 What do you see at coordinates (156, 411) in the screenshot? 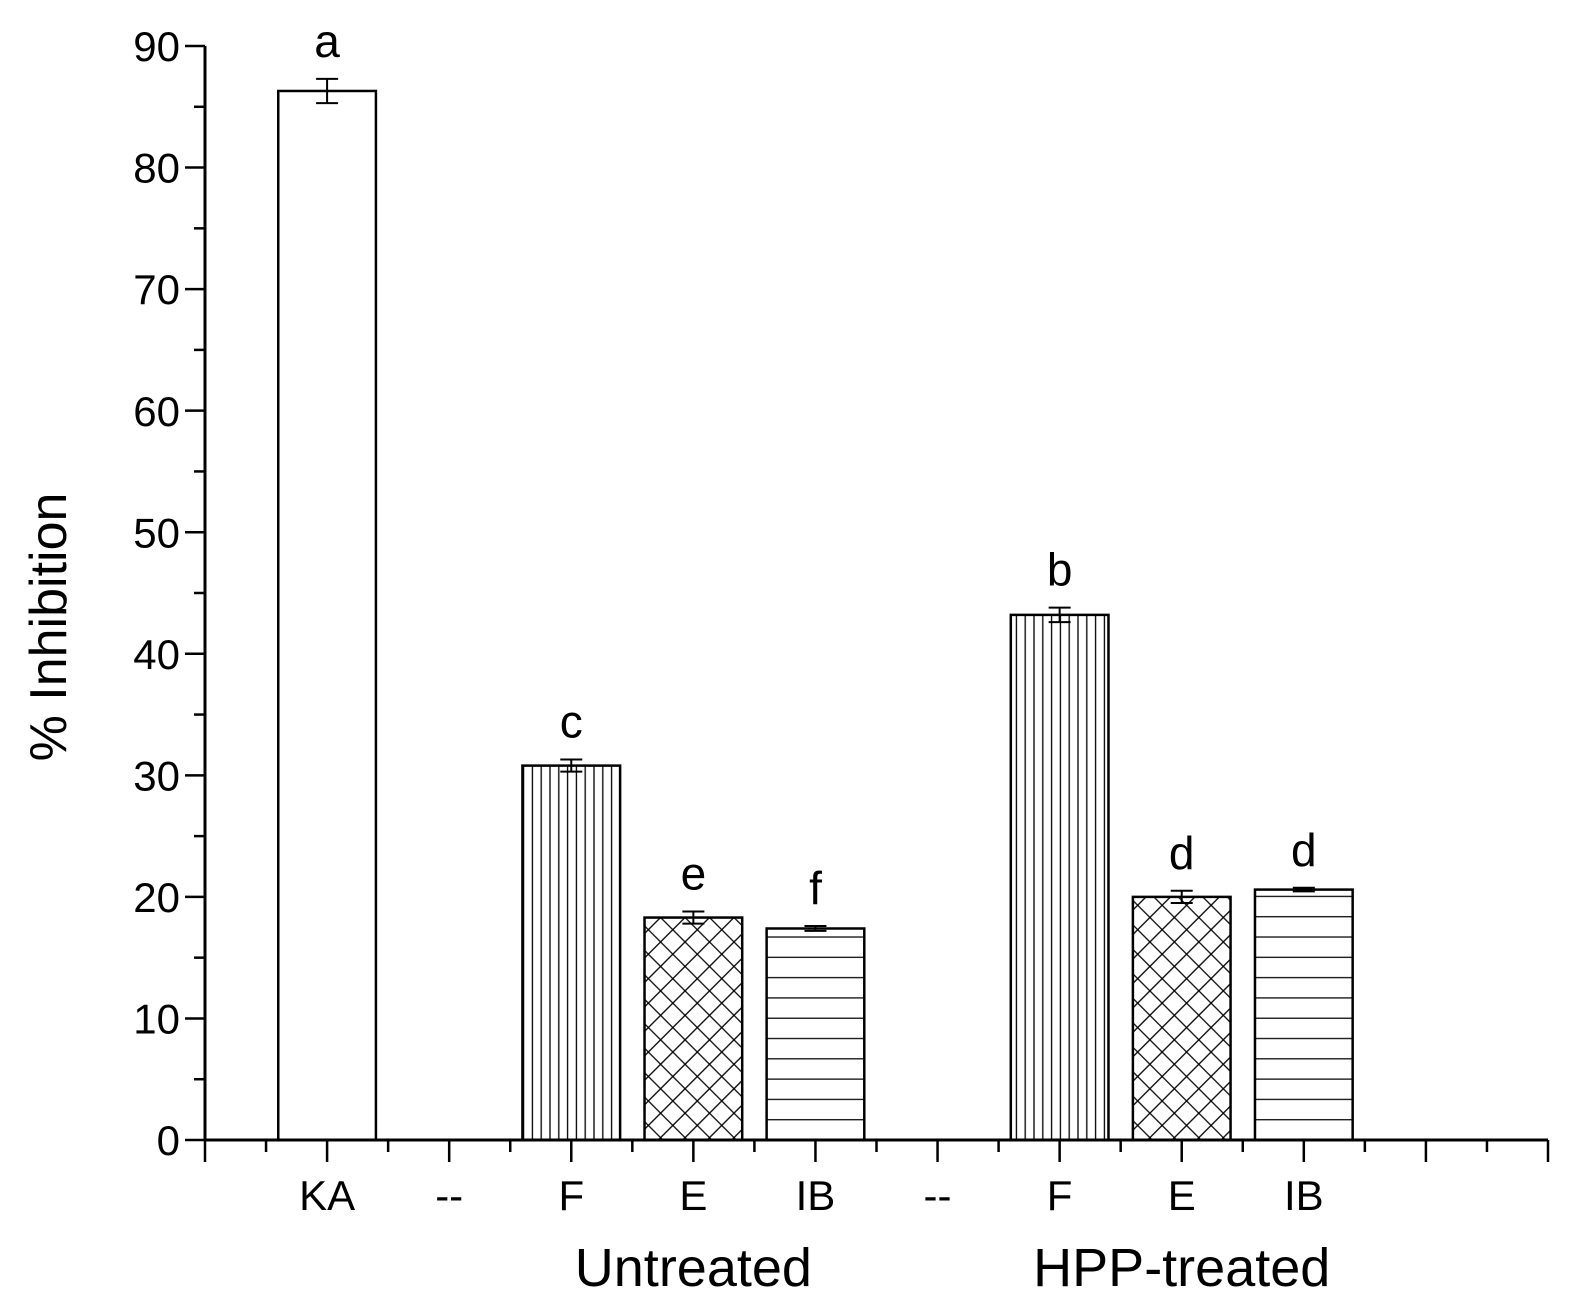
I see `y-tick-label: 60` at bounding box center [156, 411].